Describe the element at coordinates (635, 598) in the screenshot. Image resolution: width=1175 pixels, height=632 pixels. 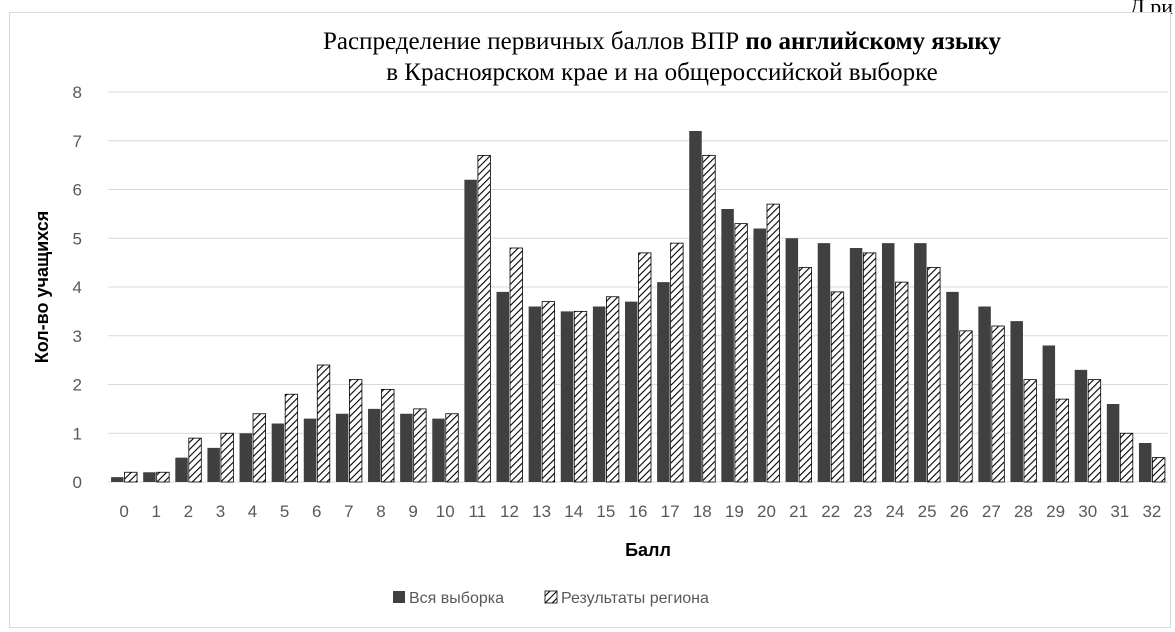
I see `legend-label-region: Результаты региона` at that location.